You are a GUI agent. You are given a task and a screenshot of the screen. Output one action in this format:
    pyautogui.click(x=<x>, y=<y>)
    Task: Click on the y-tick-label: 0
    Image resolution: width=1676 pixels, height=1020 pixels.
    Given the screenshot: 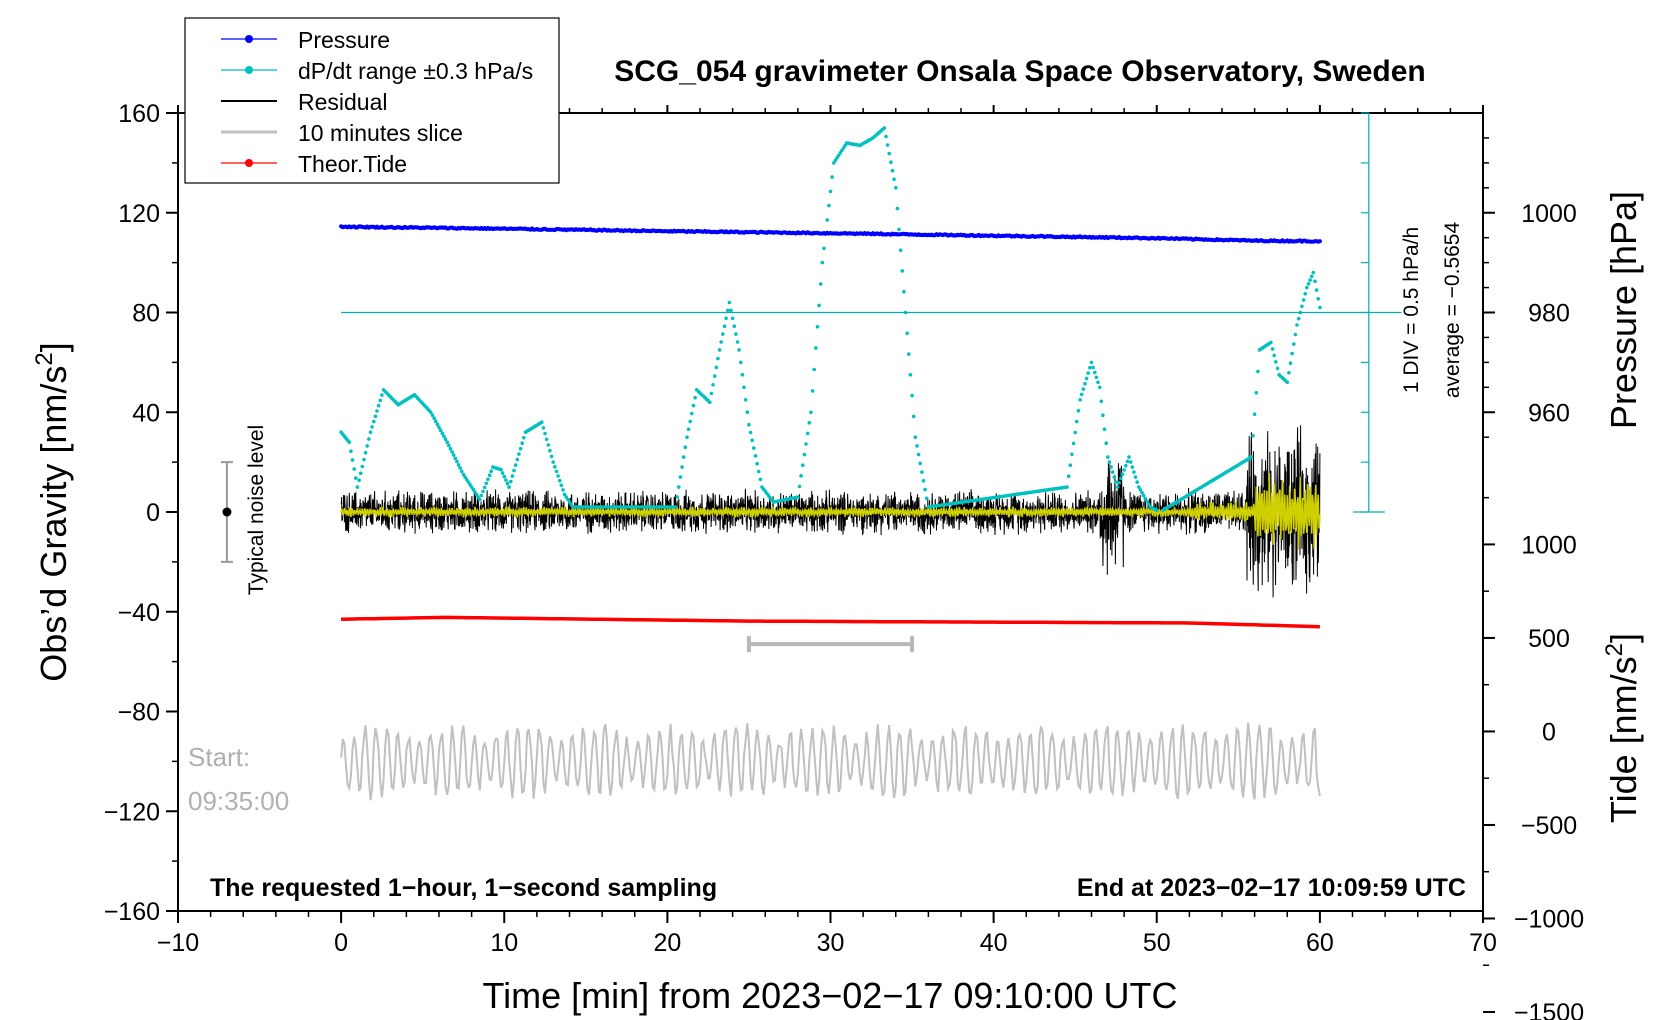 What is the action you would take?
    pyautogui.click(x=153, y=513)
    